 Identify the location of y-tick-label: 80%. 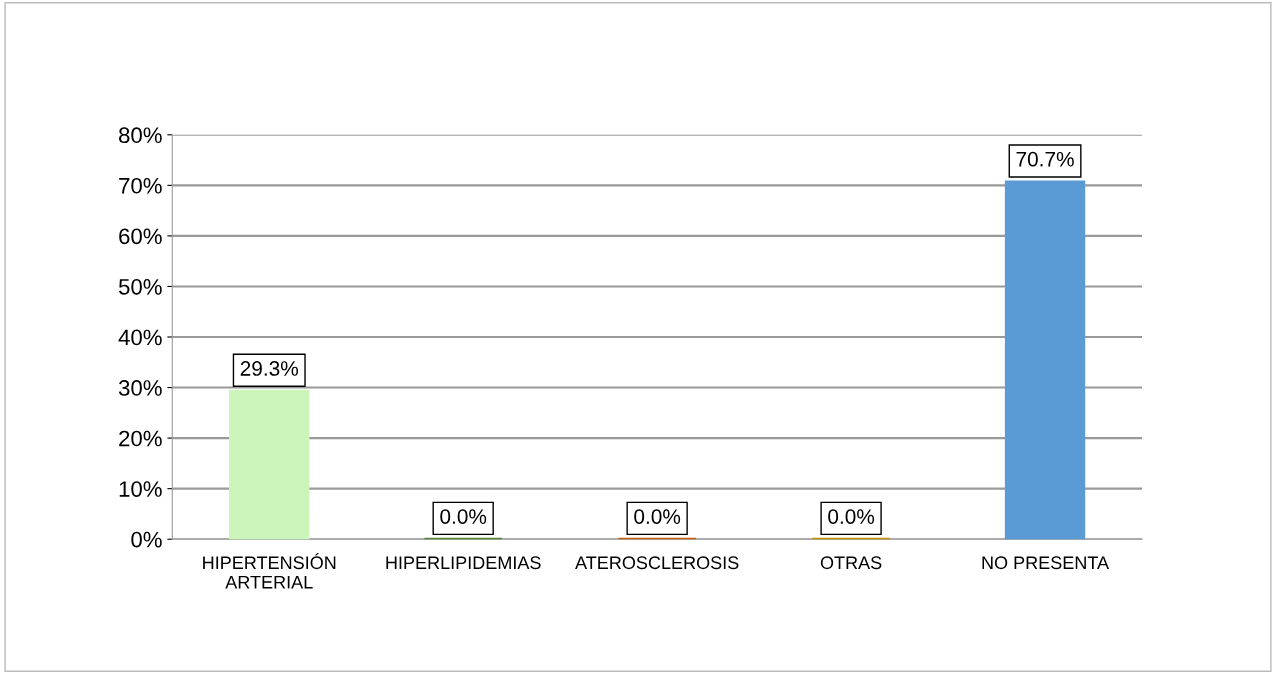
(140, 135).